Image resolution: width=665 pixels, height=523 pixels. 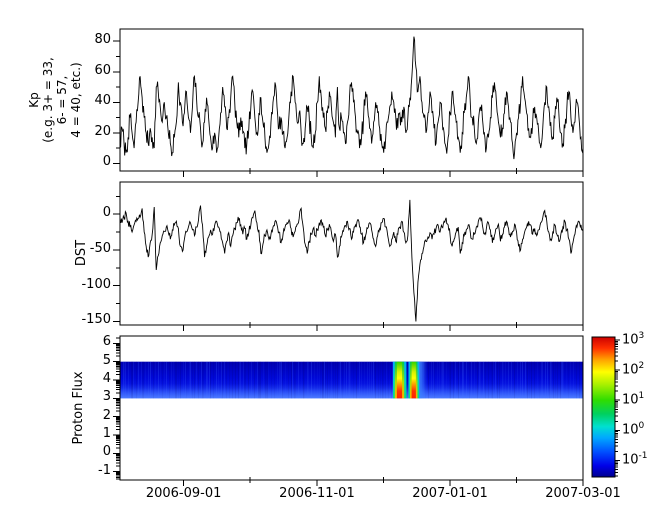 What do you see at coordinates (106, 415) in the screenshot?
I see `proton-ytick-label: 2` at bounding box center [106, 415].